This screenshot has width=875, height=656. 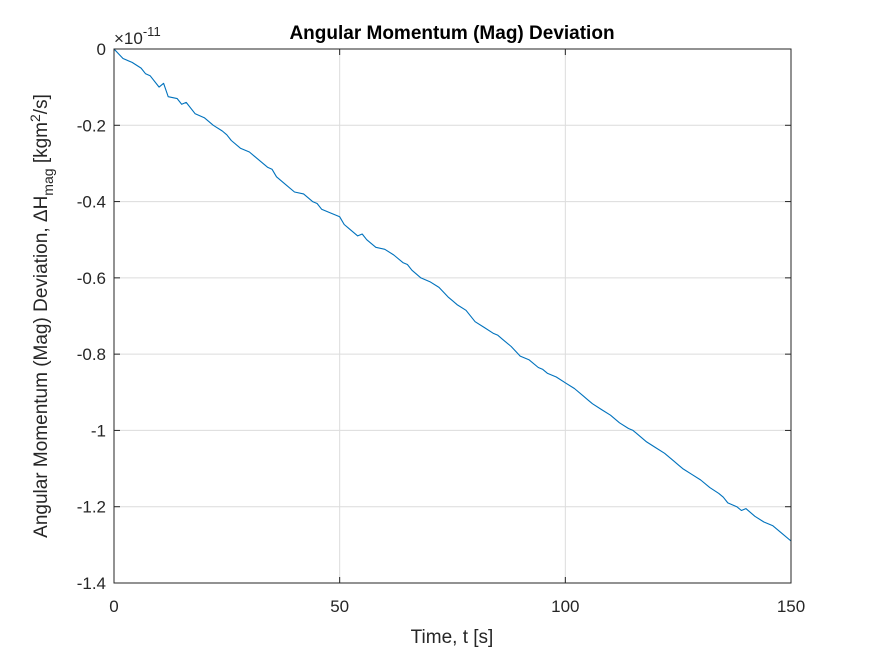 What do you see at coordinates (41, 215) in the screenshot?
I see `y-label-delta: Δ` at bounding box center [41, 215].